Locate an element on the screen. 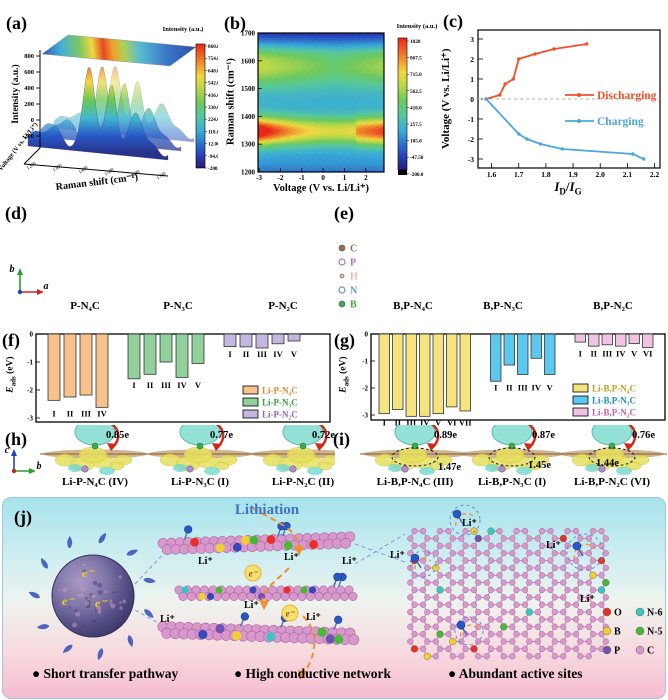 This screenshot has width=668, height=700. i-charge-2: 0.87e is located at coordinates (544, 435).